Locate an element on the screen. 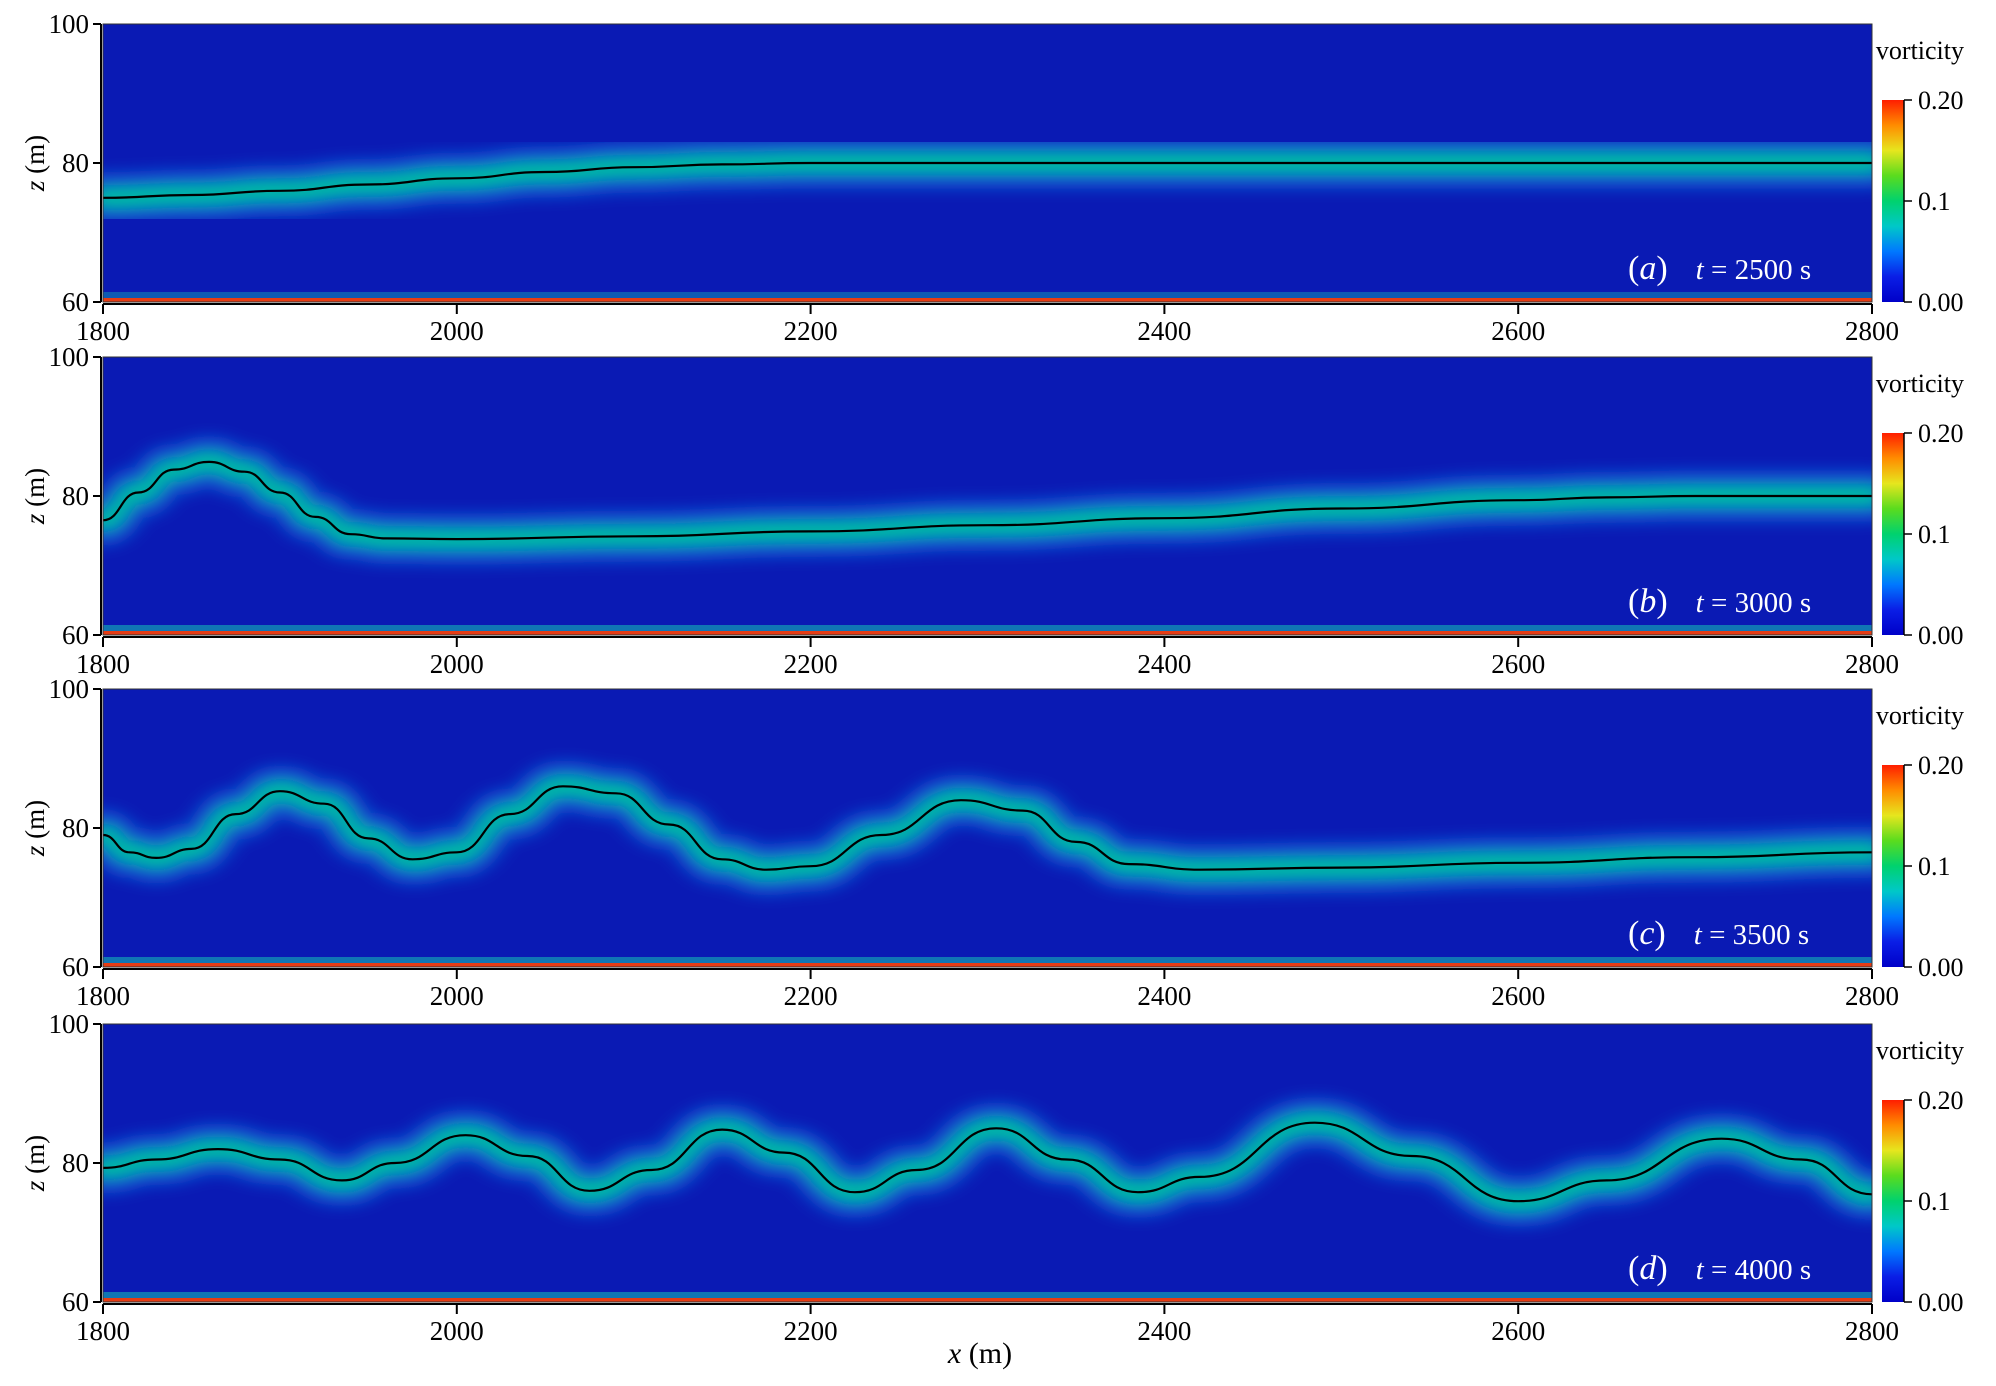 The width and height of the screenshot is (1996, 1386). bottom-layer-c is located at coordinates (987, 962).